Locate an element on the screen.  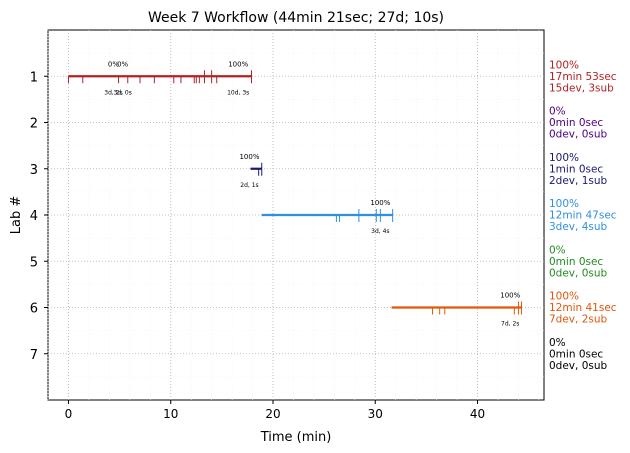
x-tick-label: 30 is located at coordinates (375, 414).